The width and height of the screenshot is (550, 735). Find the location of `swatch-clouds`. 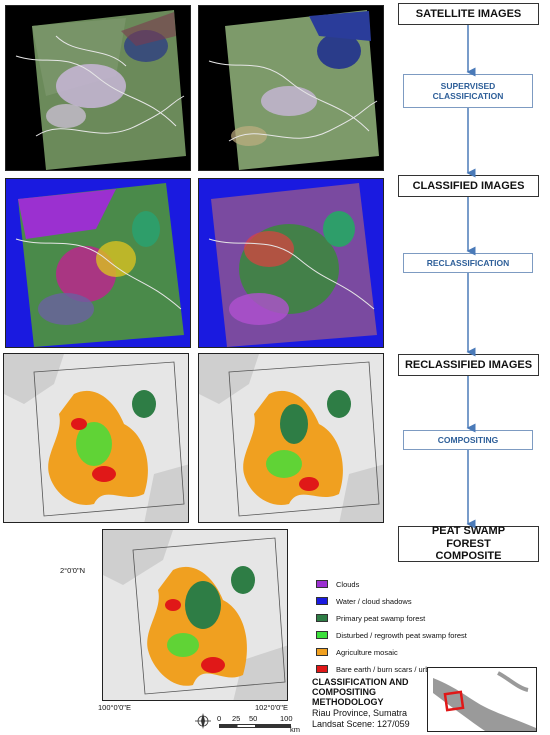

swatch-clouds is located at coordinates (322, 584).